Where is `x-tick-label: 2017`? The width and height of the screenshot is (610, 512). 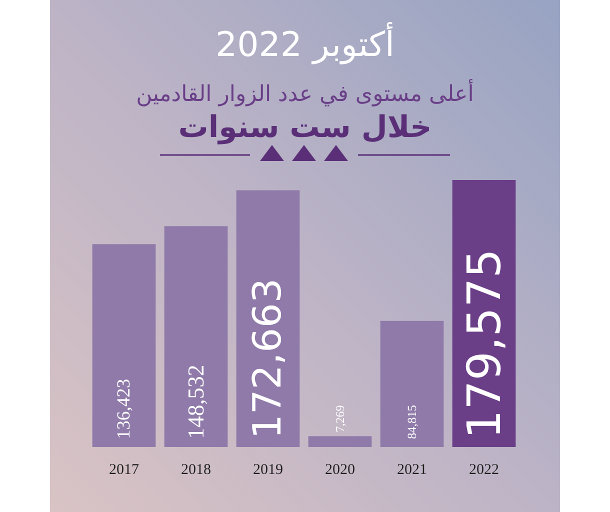
x-tick-label: 2017 is located at coordinates (124, 470).